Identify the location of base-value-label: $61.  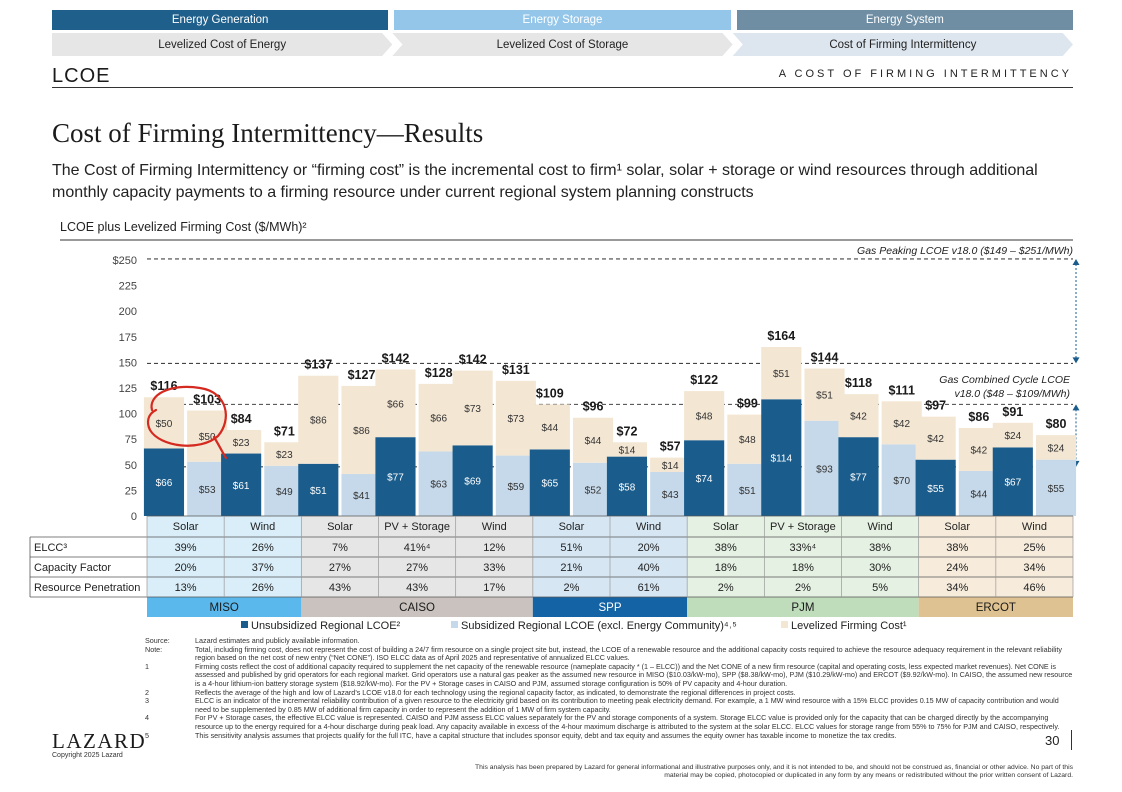
(241, 486).